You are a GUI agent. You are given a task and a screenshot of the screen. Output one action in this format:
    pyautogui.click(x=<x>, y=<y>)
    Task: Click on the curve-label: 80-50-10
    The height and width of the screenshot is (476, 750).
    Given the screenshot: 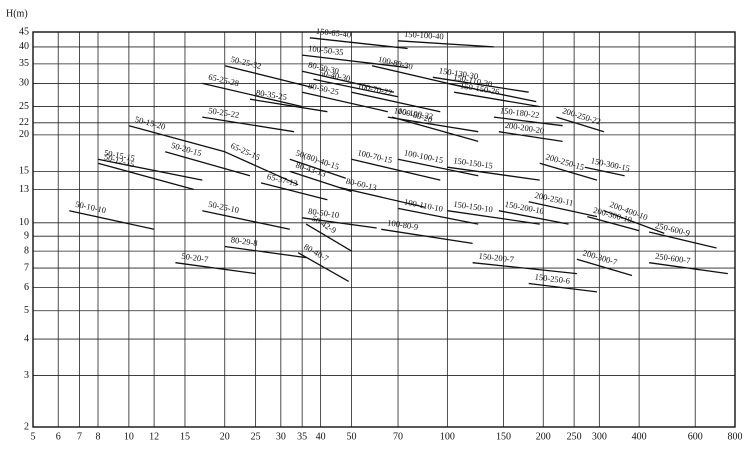 What is the action you would take?
    pyautogui.click(x=324, y=213)
    